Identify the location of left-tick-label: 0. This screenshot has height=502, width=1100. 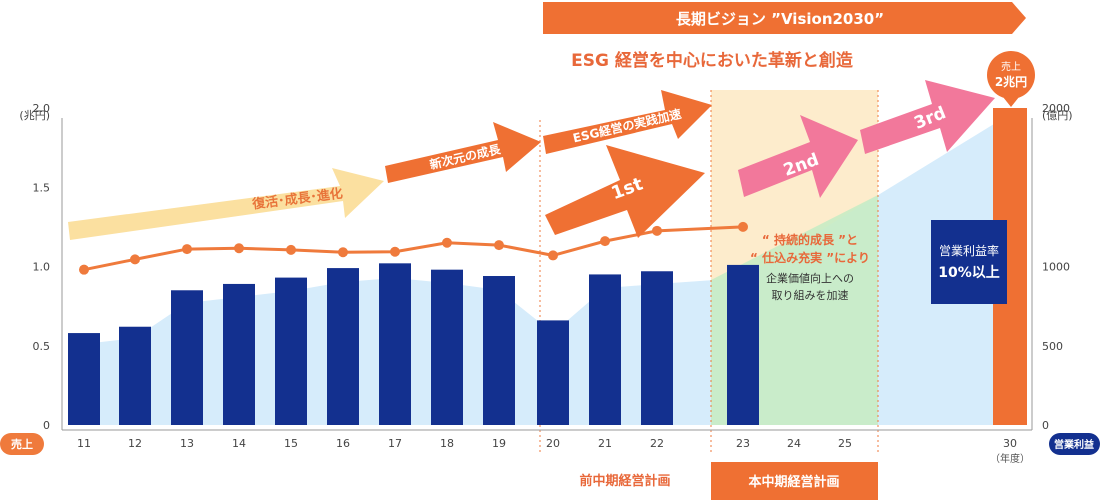
(46, 425).